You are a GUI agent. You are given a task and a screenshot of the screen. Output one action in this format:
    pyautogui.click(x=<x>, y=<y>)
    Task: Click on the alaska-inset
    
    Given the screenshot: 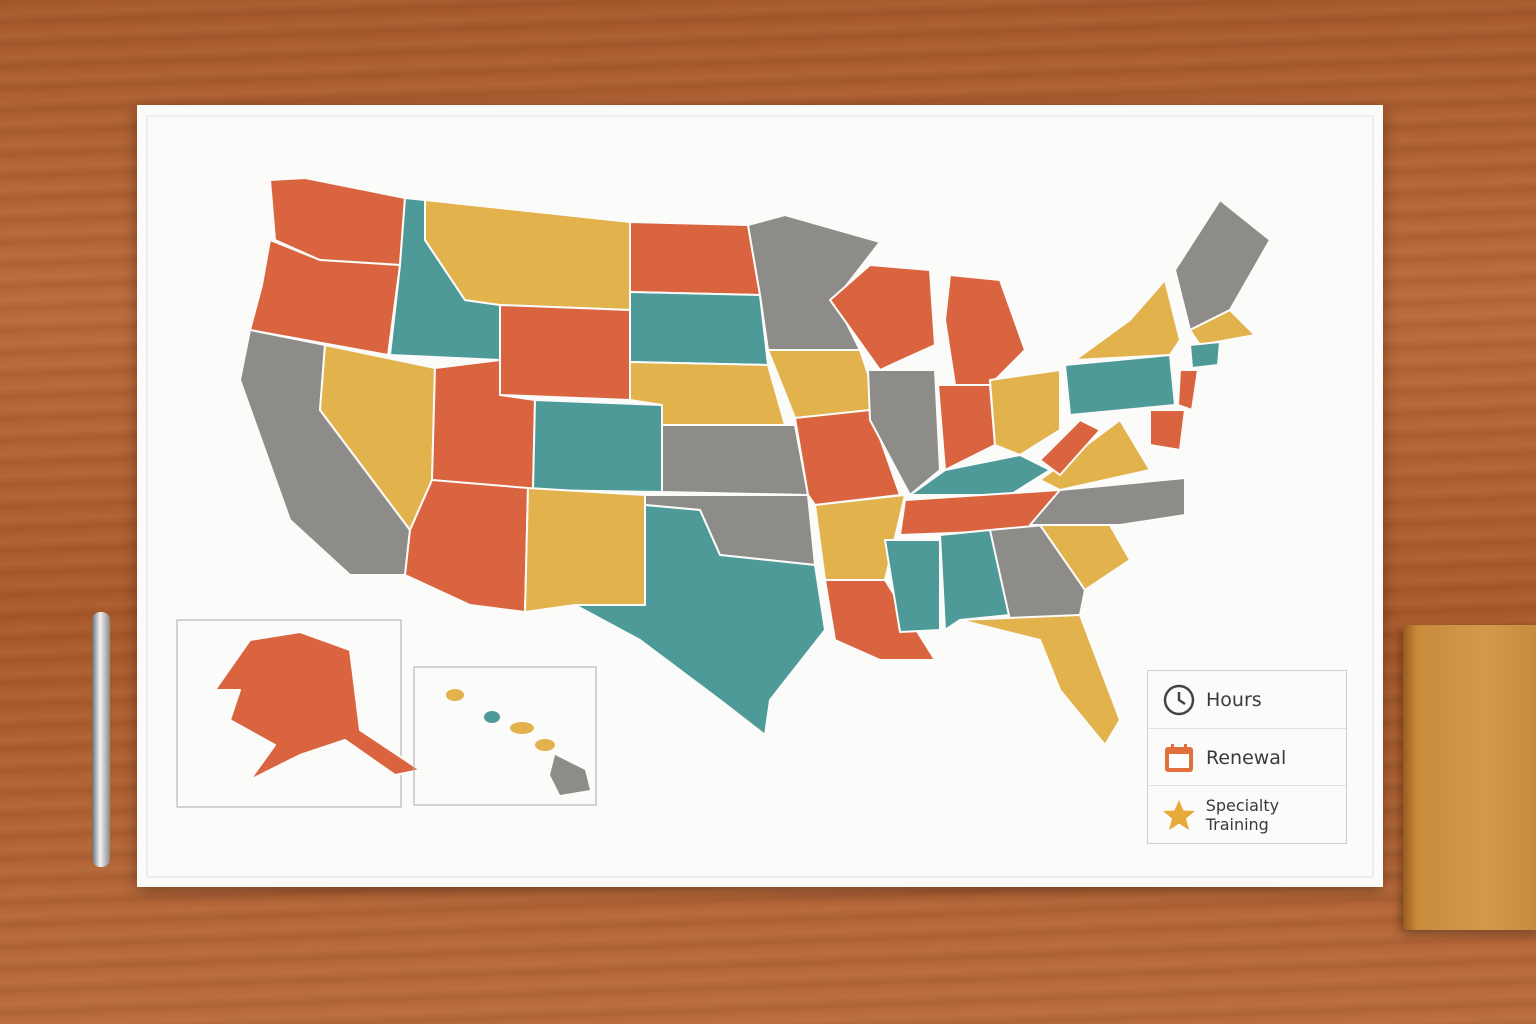 What is the action you would take?
    pyautogui.click(x=289, y=713)
    